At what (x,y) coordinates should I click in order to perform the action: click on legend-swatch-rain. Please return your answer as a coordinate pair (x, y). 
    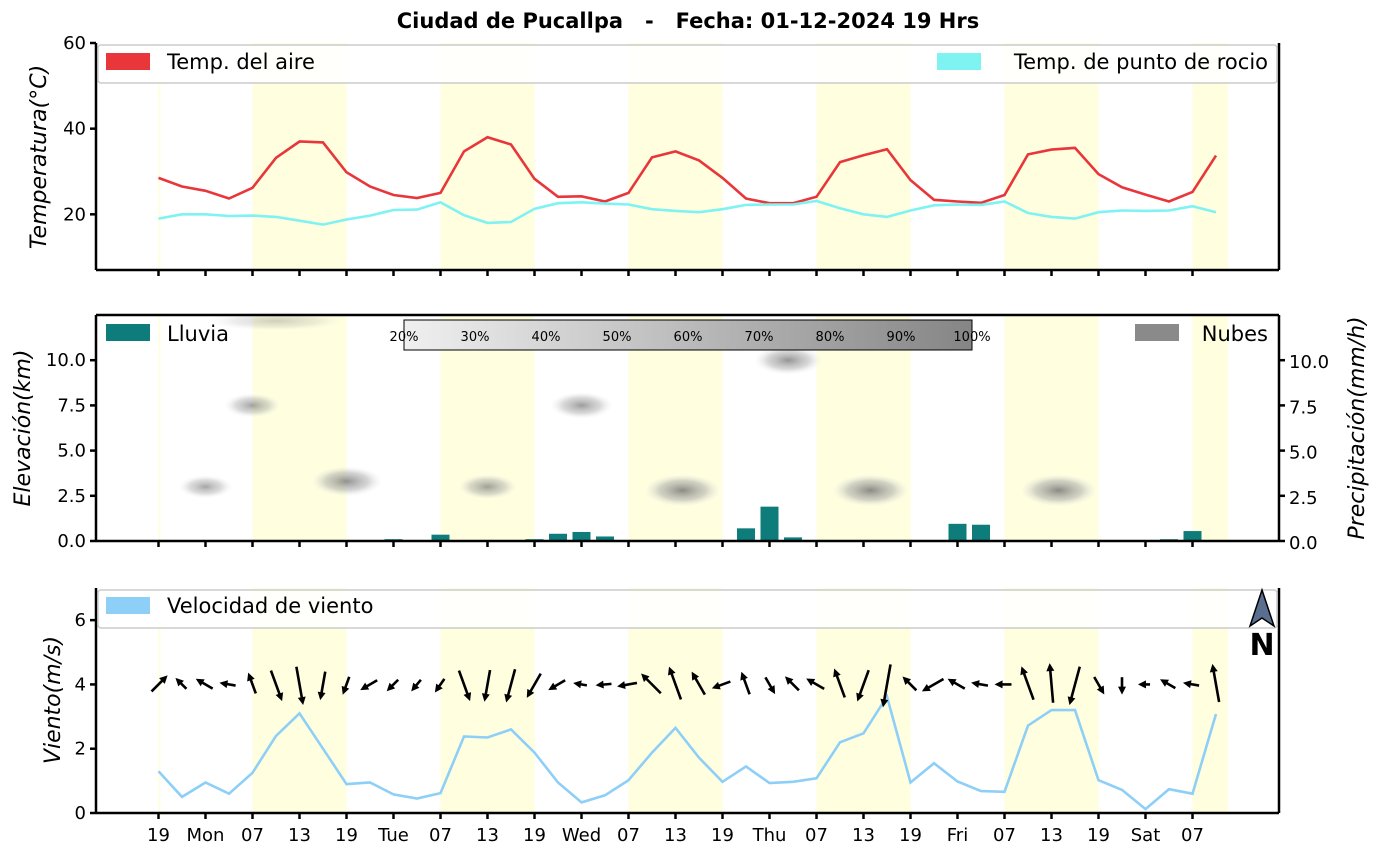
    Looking at the image, I should click on (128, 332).